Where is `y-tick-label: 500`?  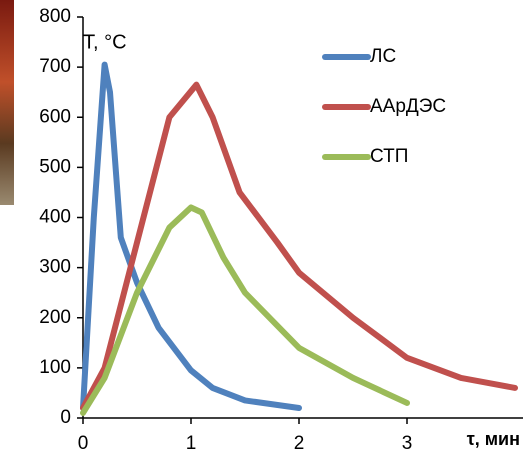 y-tick-label: 500 is located at coordinates (55, 166).